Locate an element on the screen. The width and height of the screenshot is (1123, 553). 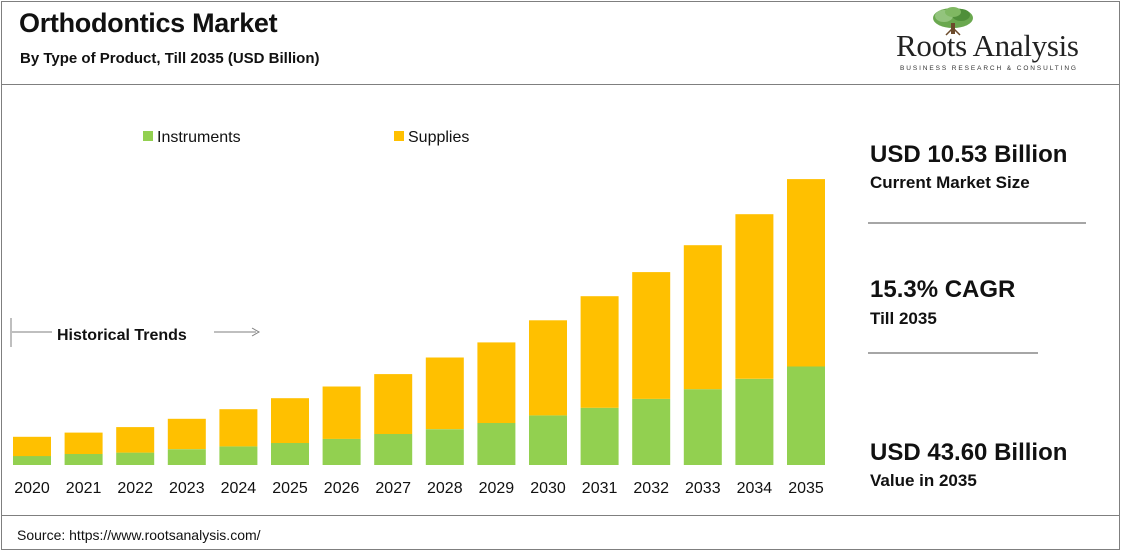
bar-instruments-2020 is located at coordinates (32, 460).